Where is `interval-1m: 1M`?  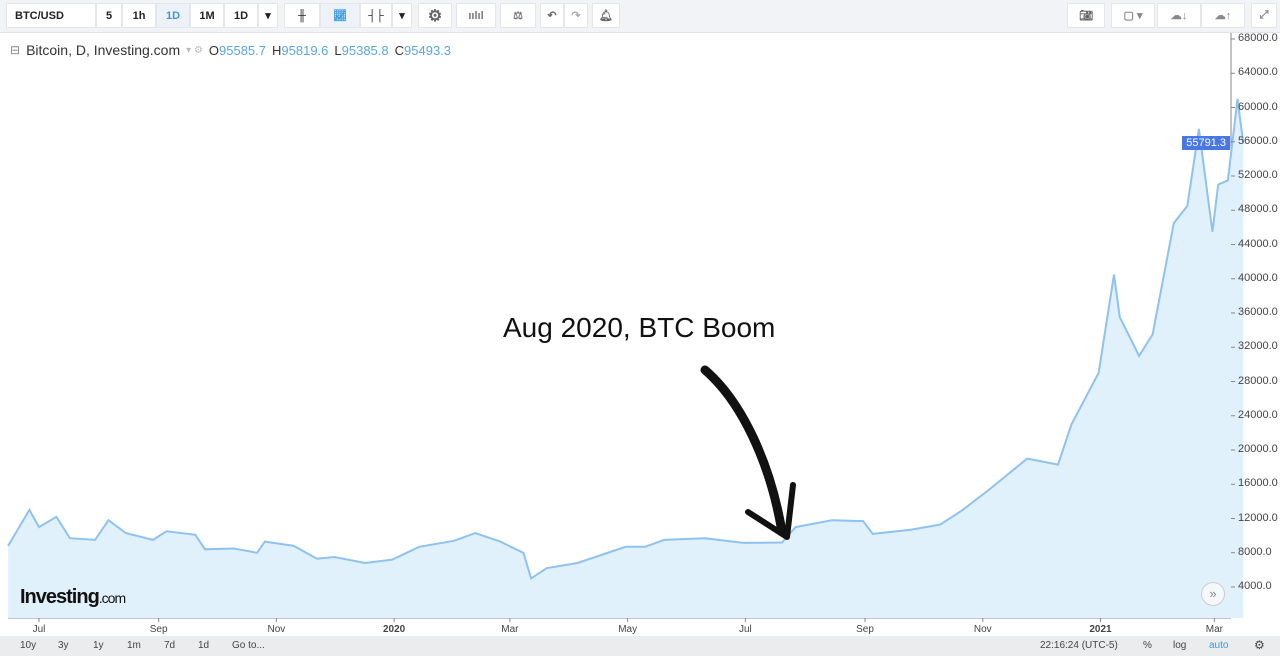 interval-1m: 1M is located at coordinates (207, 15).